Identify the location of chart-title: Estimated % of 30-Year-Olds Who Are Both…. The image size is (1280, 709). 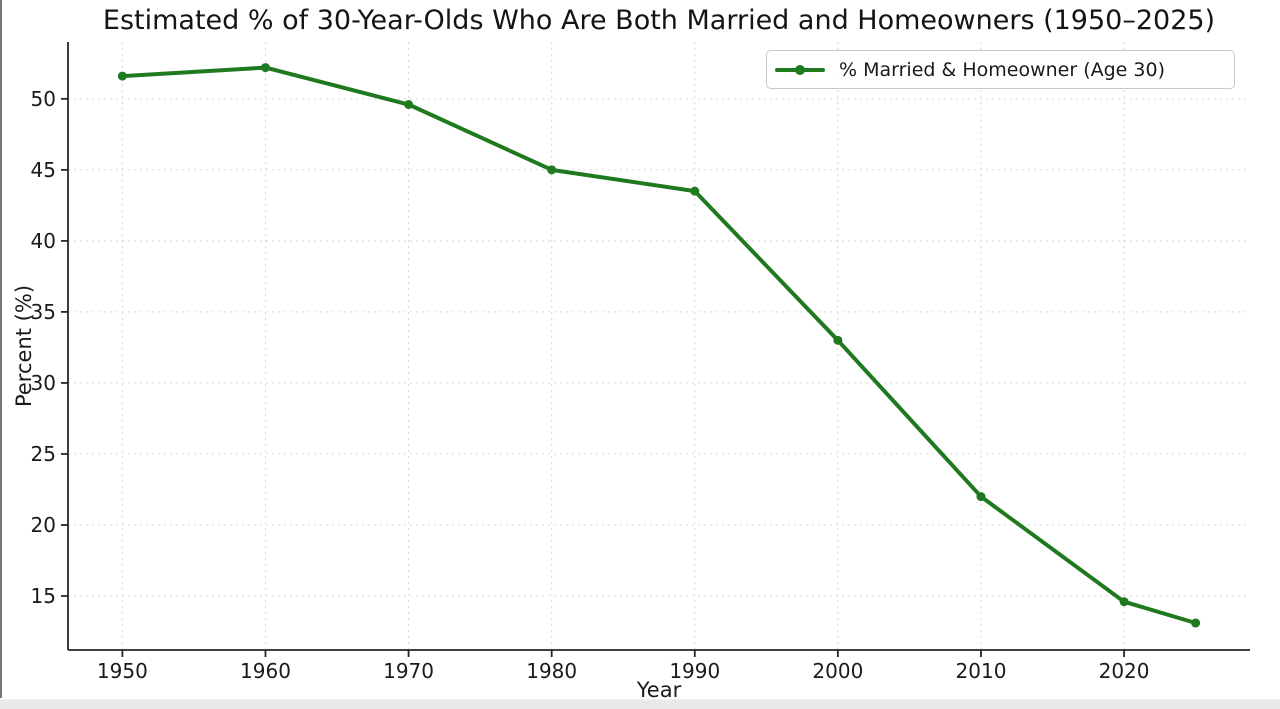
(659, 20).